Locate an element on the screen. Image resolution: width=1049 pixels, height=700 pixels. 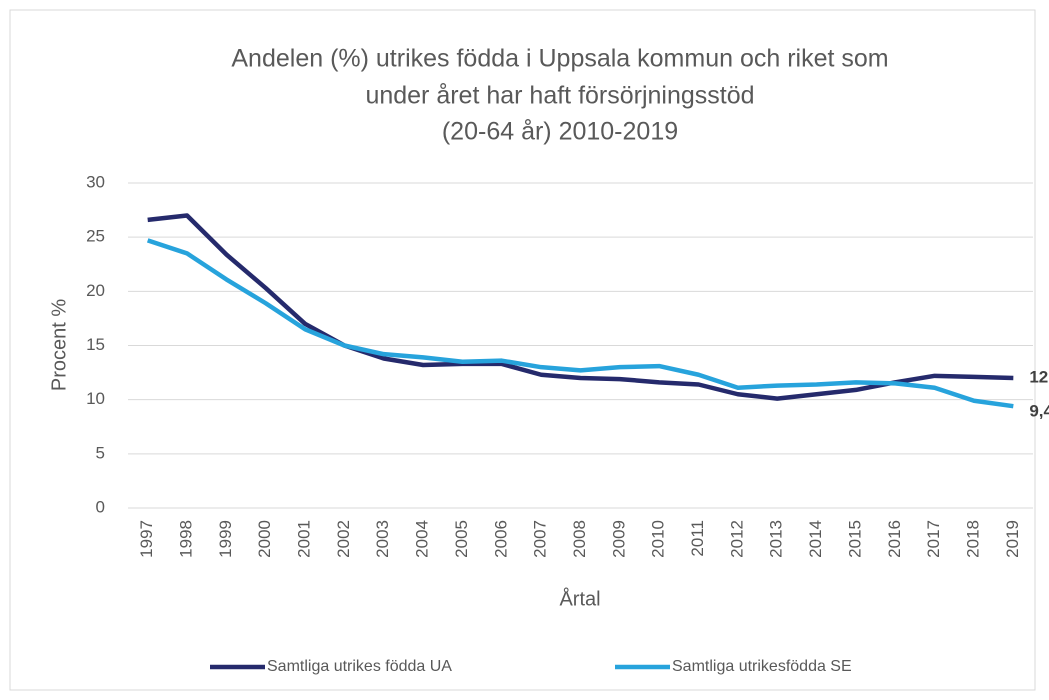
x-tick-label: 2012 is located at coordinates (736, 539).